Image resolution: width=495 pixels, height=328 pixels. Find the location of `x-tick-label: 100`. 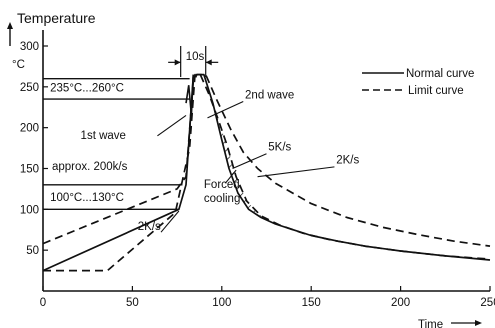

x-tick-label: 100 is located at coordinates (221, 303).